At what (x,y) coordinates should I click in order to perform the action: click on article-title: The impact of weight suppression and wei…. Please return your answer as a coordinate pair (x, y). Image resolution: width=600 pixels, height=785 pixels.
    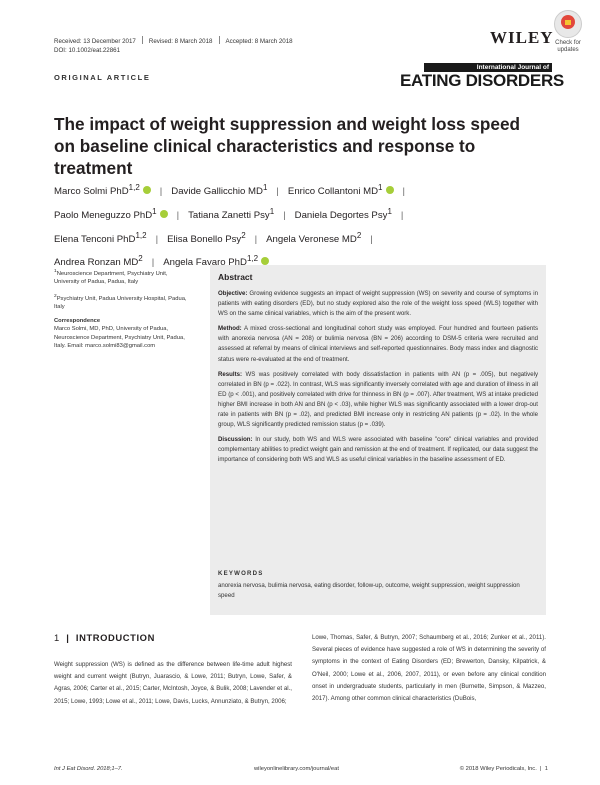
    Looking at the image, I should click on (287, 146).